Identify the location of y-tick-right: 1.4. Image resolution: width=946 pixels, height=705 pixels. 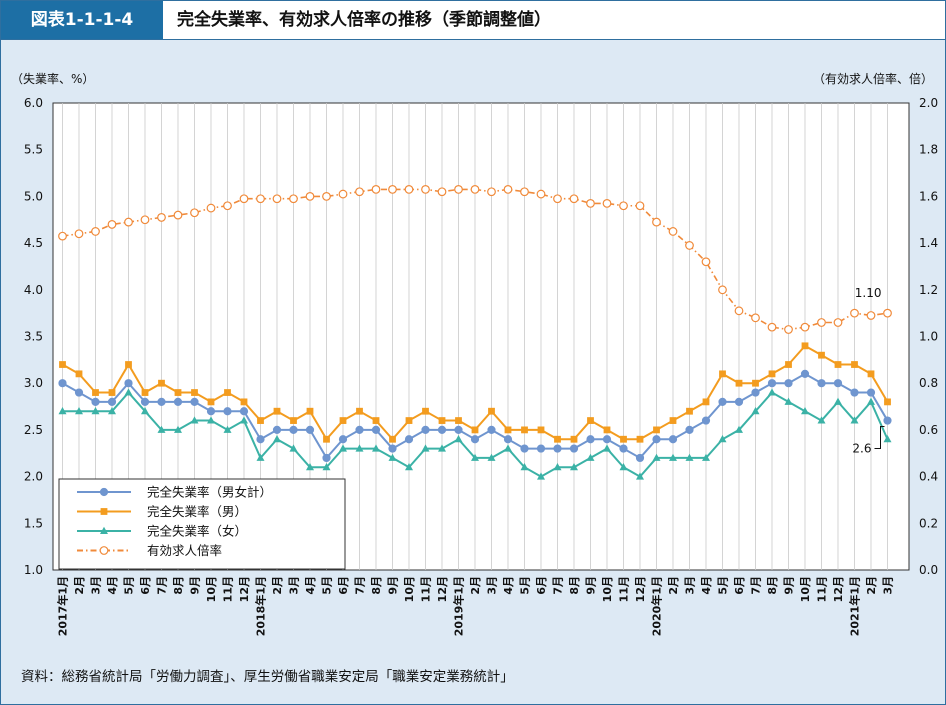
(928, 243).